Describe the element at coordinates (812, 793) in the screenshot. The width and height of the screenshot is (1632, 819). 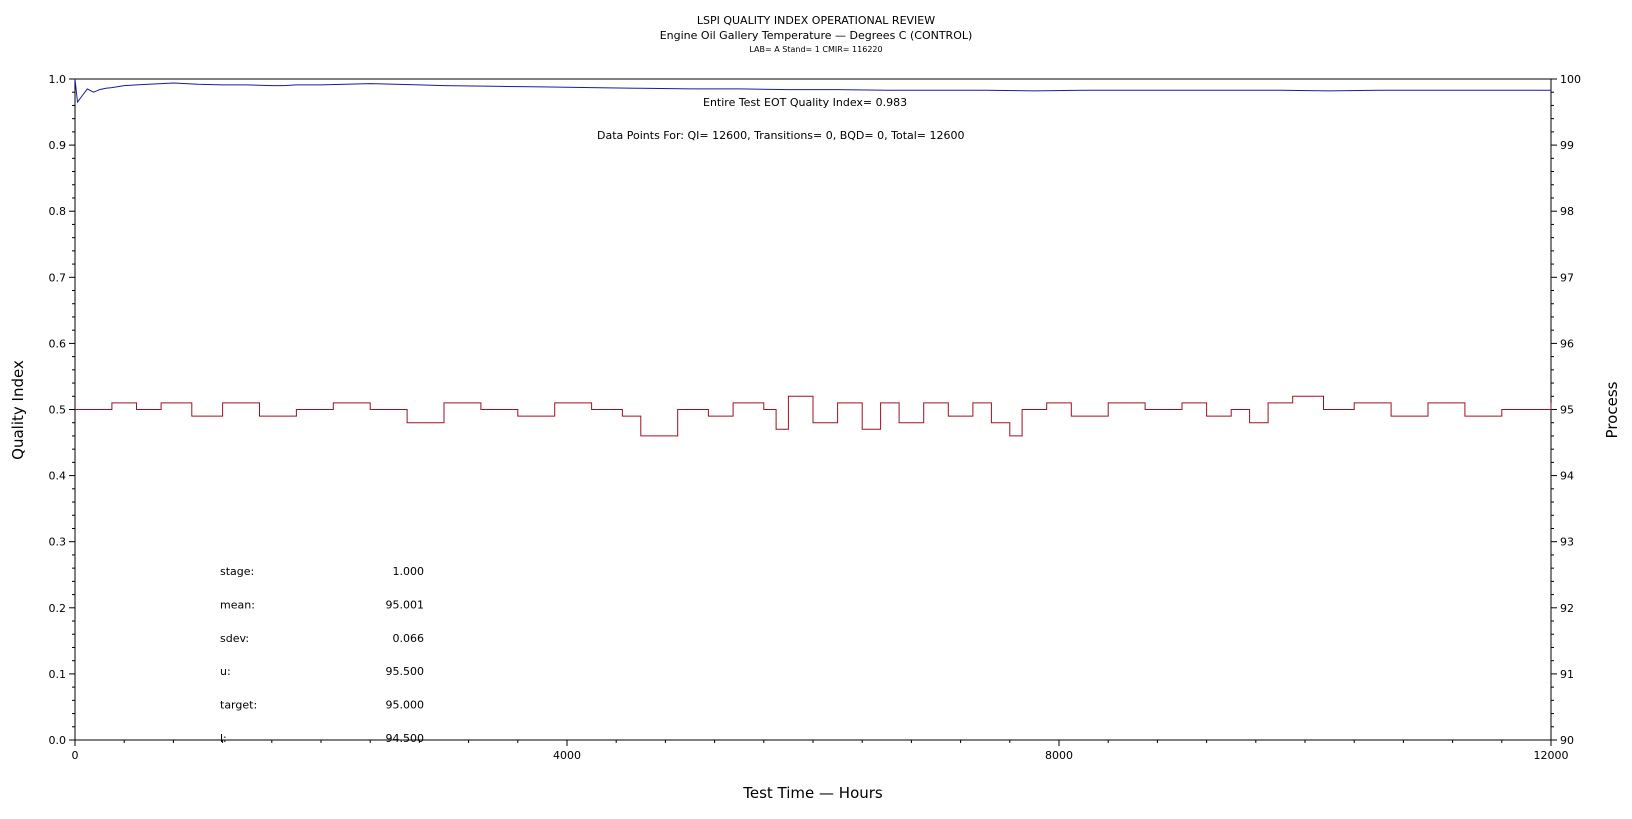
I see `x-axis-label: Test Time — Hours` at that location.